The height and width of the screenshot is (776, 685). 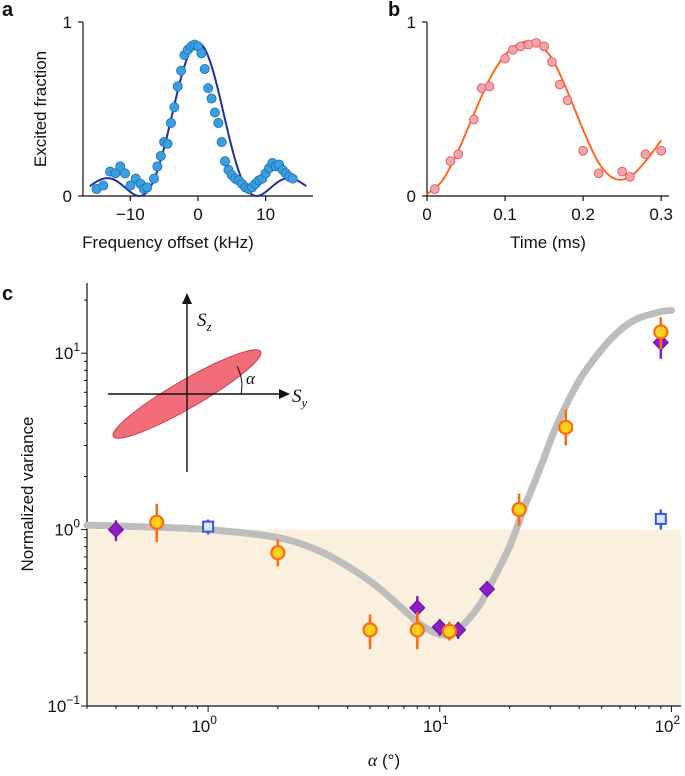 I want to click on x-tick-label: 0.2, so click(x=583, y=214).